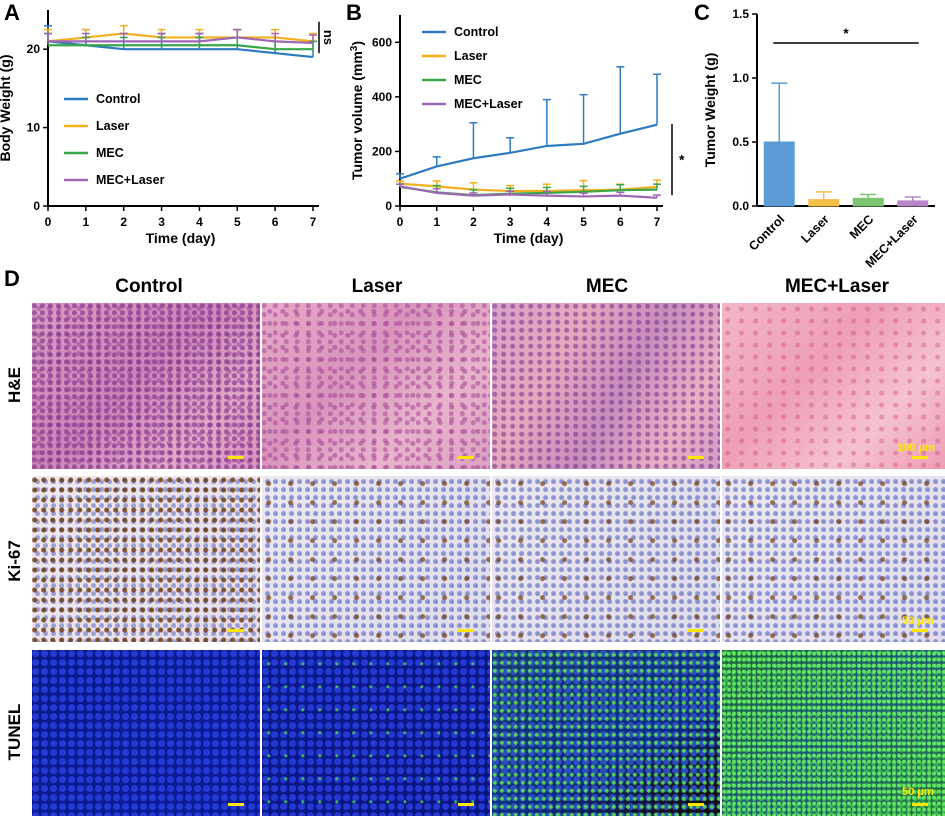 The image size is (945, 818). I want to click on ki67-image-laser, so click(376, 559).